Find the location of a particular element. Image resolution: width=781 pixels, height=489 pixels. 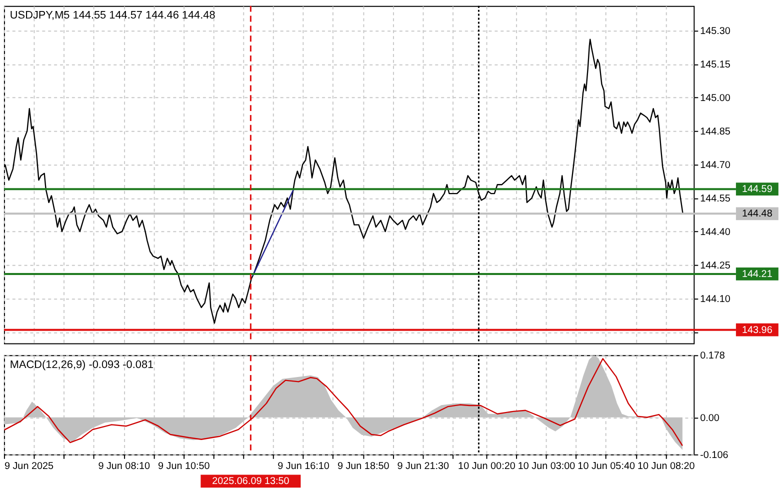

y-tick-label: 144.85 is located at coordinates (715, 132).